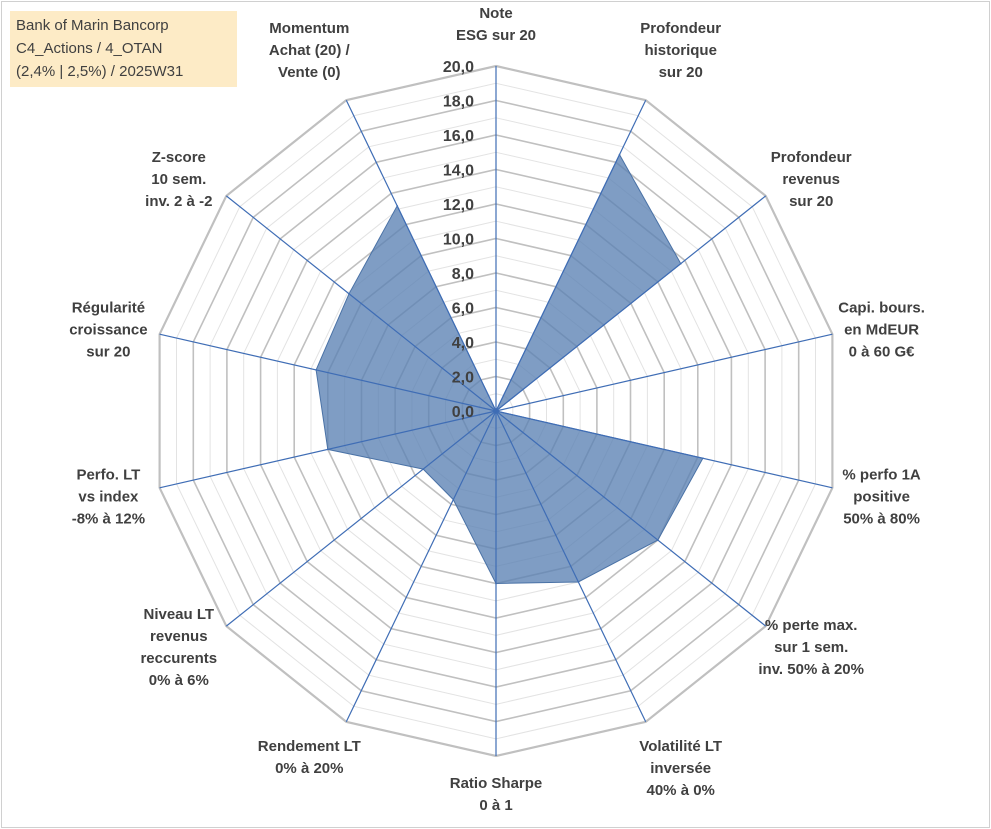 Image resolution: width=991 pixels, height=829 pixels. I want to click on tick-label: 18,0, so click(458, 102).